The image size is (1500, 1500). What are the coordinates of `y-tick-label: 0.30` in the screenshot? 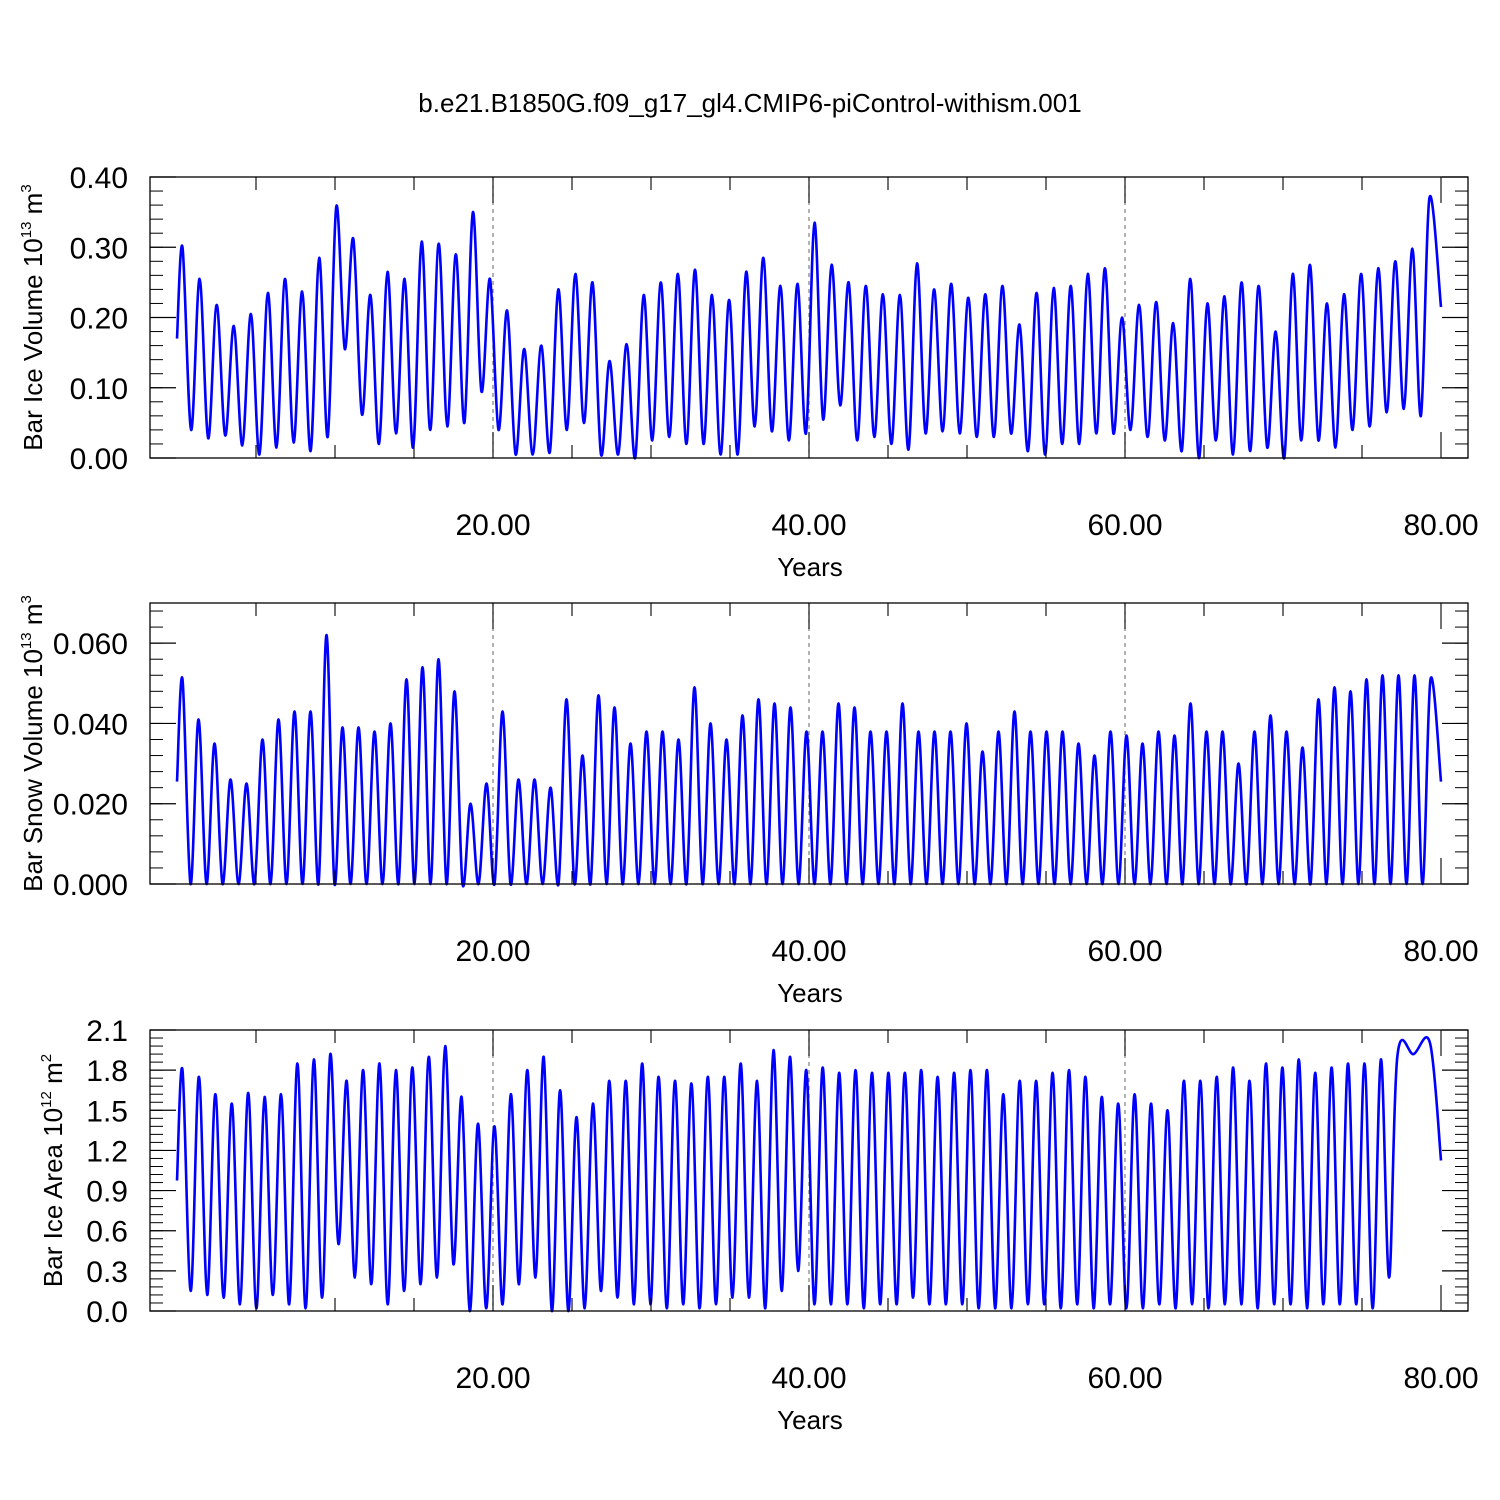 It's located at (99, 248).